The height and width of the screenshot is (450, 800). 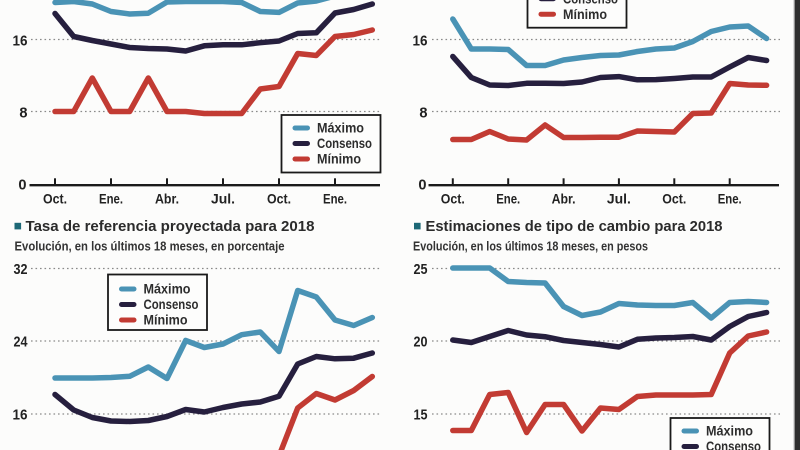 I want to click on svg-text: 25, so click(x=421, y=270).